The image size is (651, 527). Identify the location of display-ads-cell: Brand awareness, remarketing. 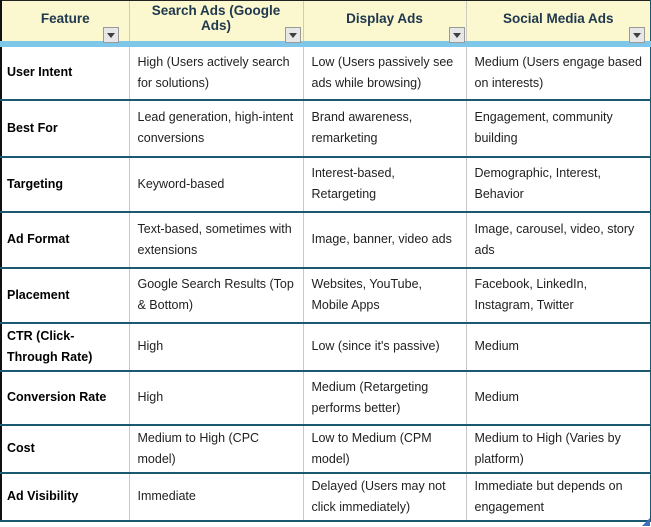
(384, 128).